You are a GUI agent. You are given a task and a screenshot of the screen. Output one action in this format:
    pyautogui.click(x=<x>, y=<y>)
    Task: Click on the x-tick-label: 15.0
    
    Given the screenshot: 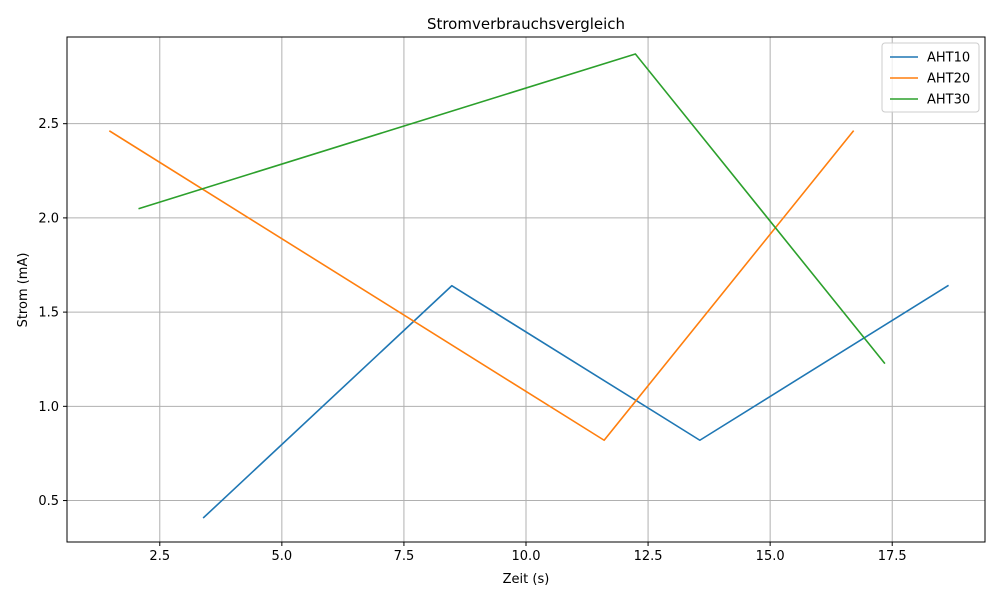 What is the action you would take?
    pyautogui.click(x=770, y=556)
    